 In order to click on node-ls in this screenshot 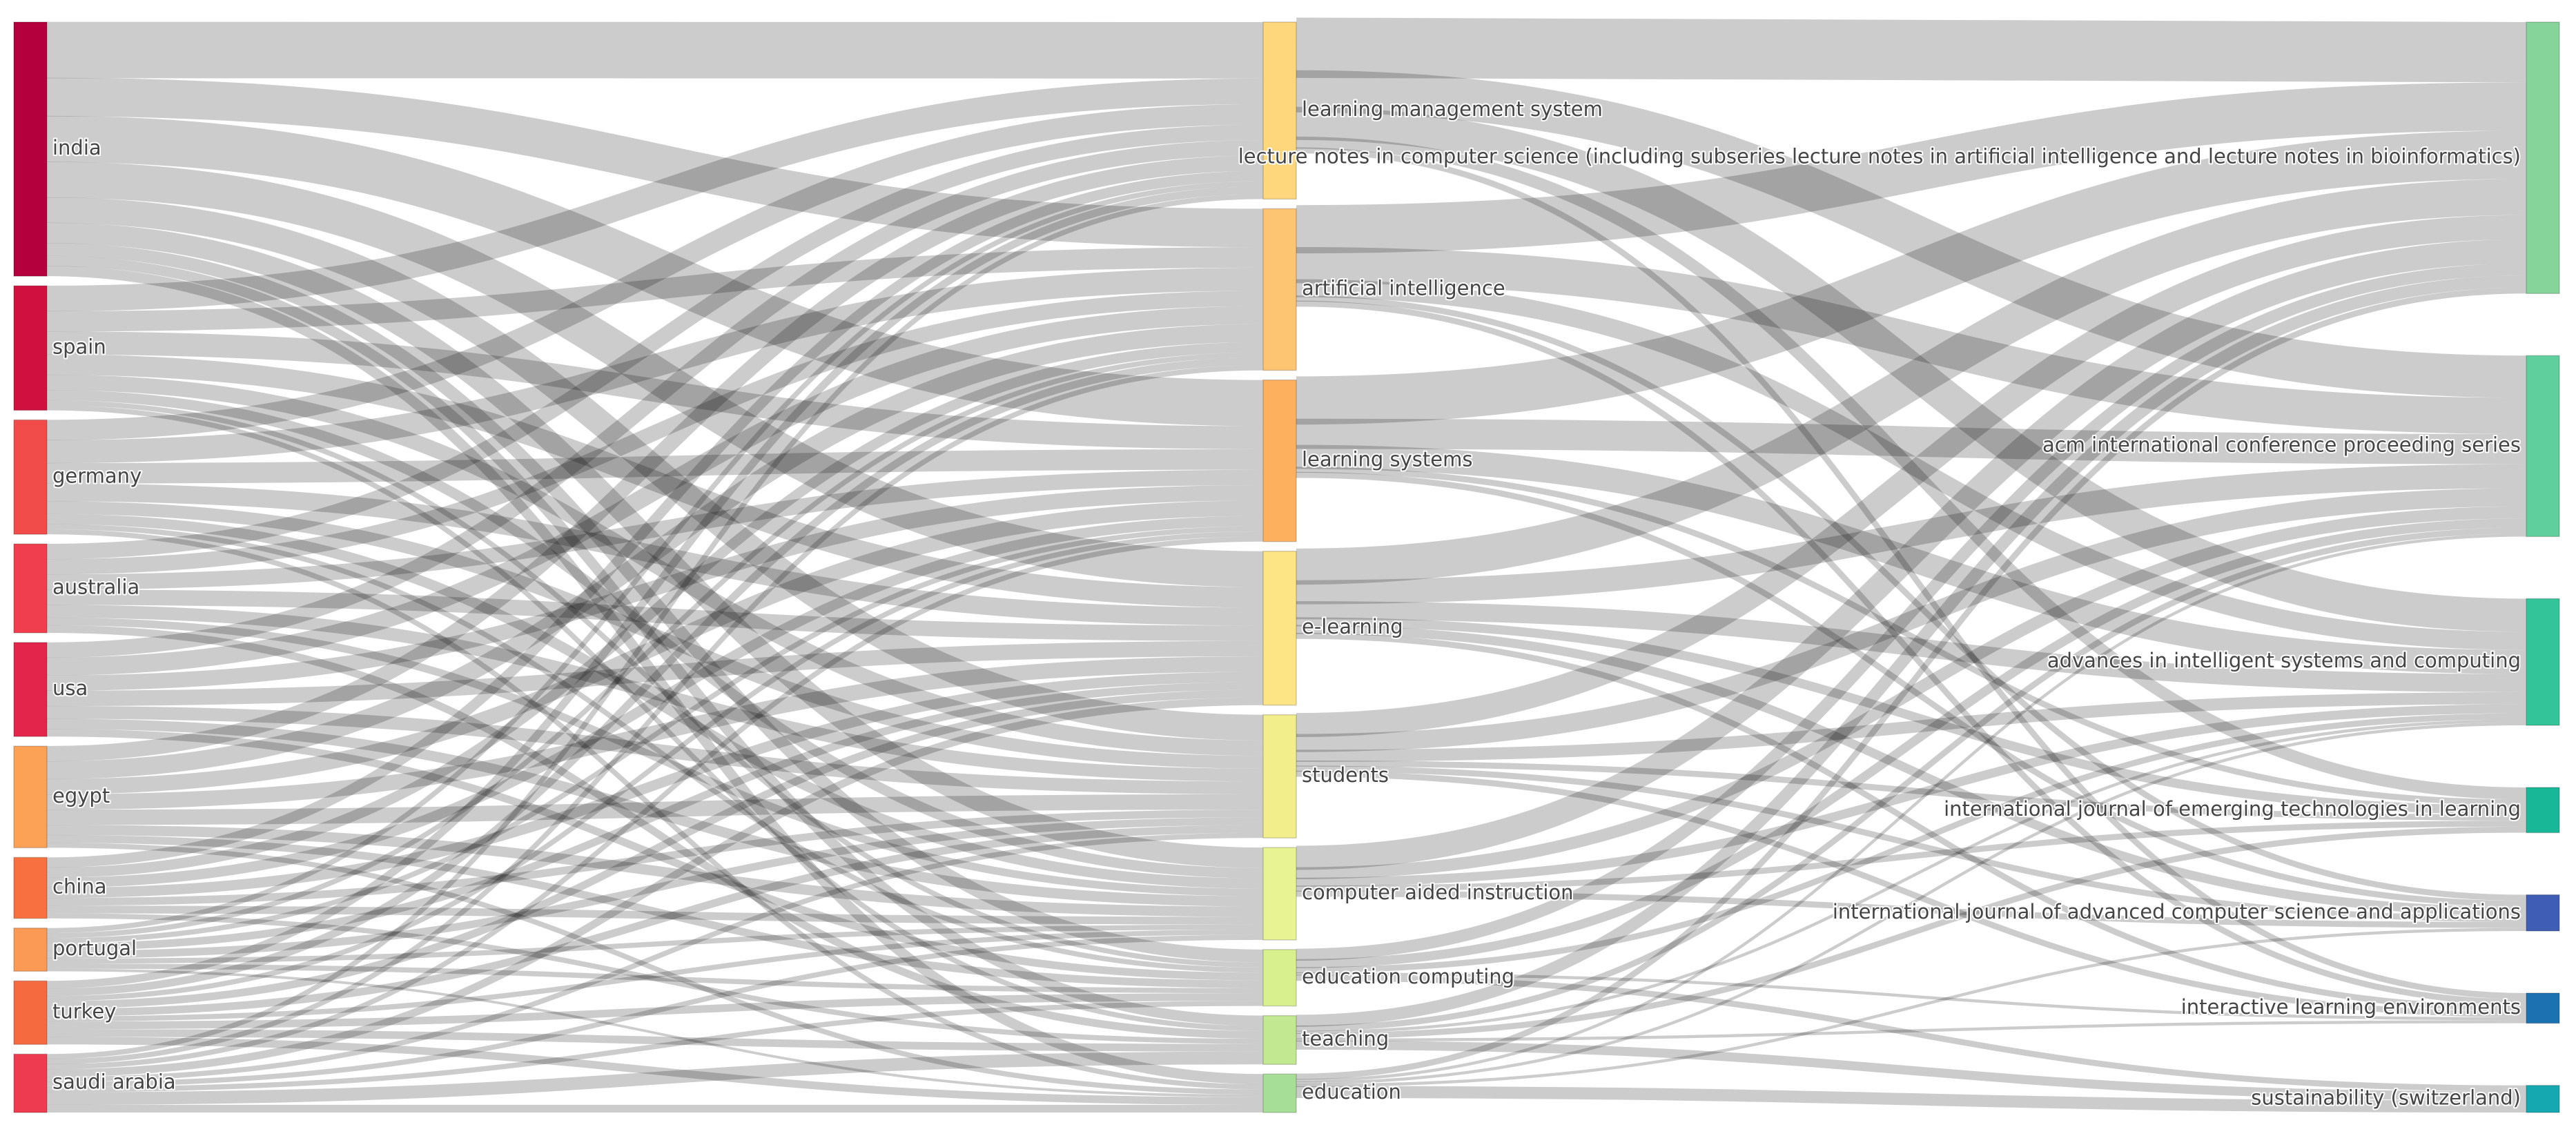, I will do `click(1279, 460)`.